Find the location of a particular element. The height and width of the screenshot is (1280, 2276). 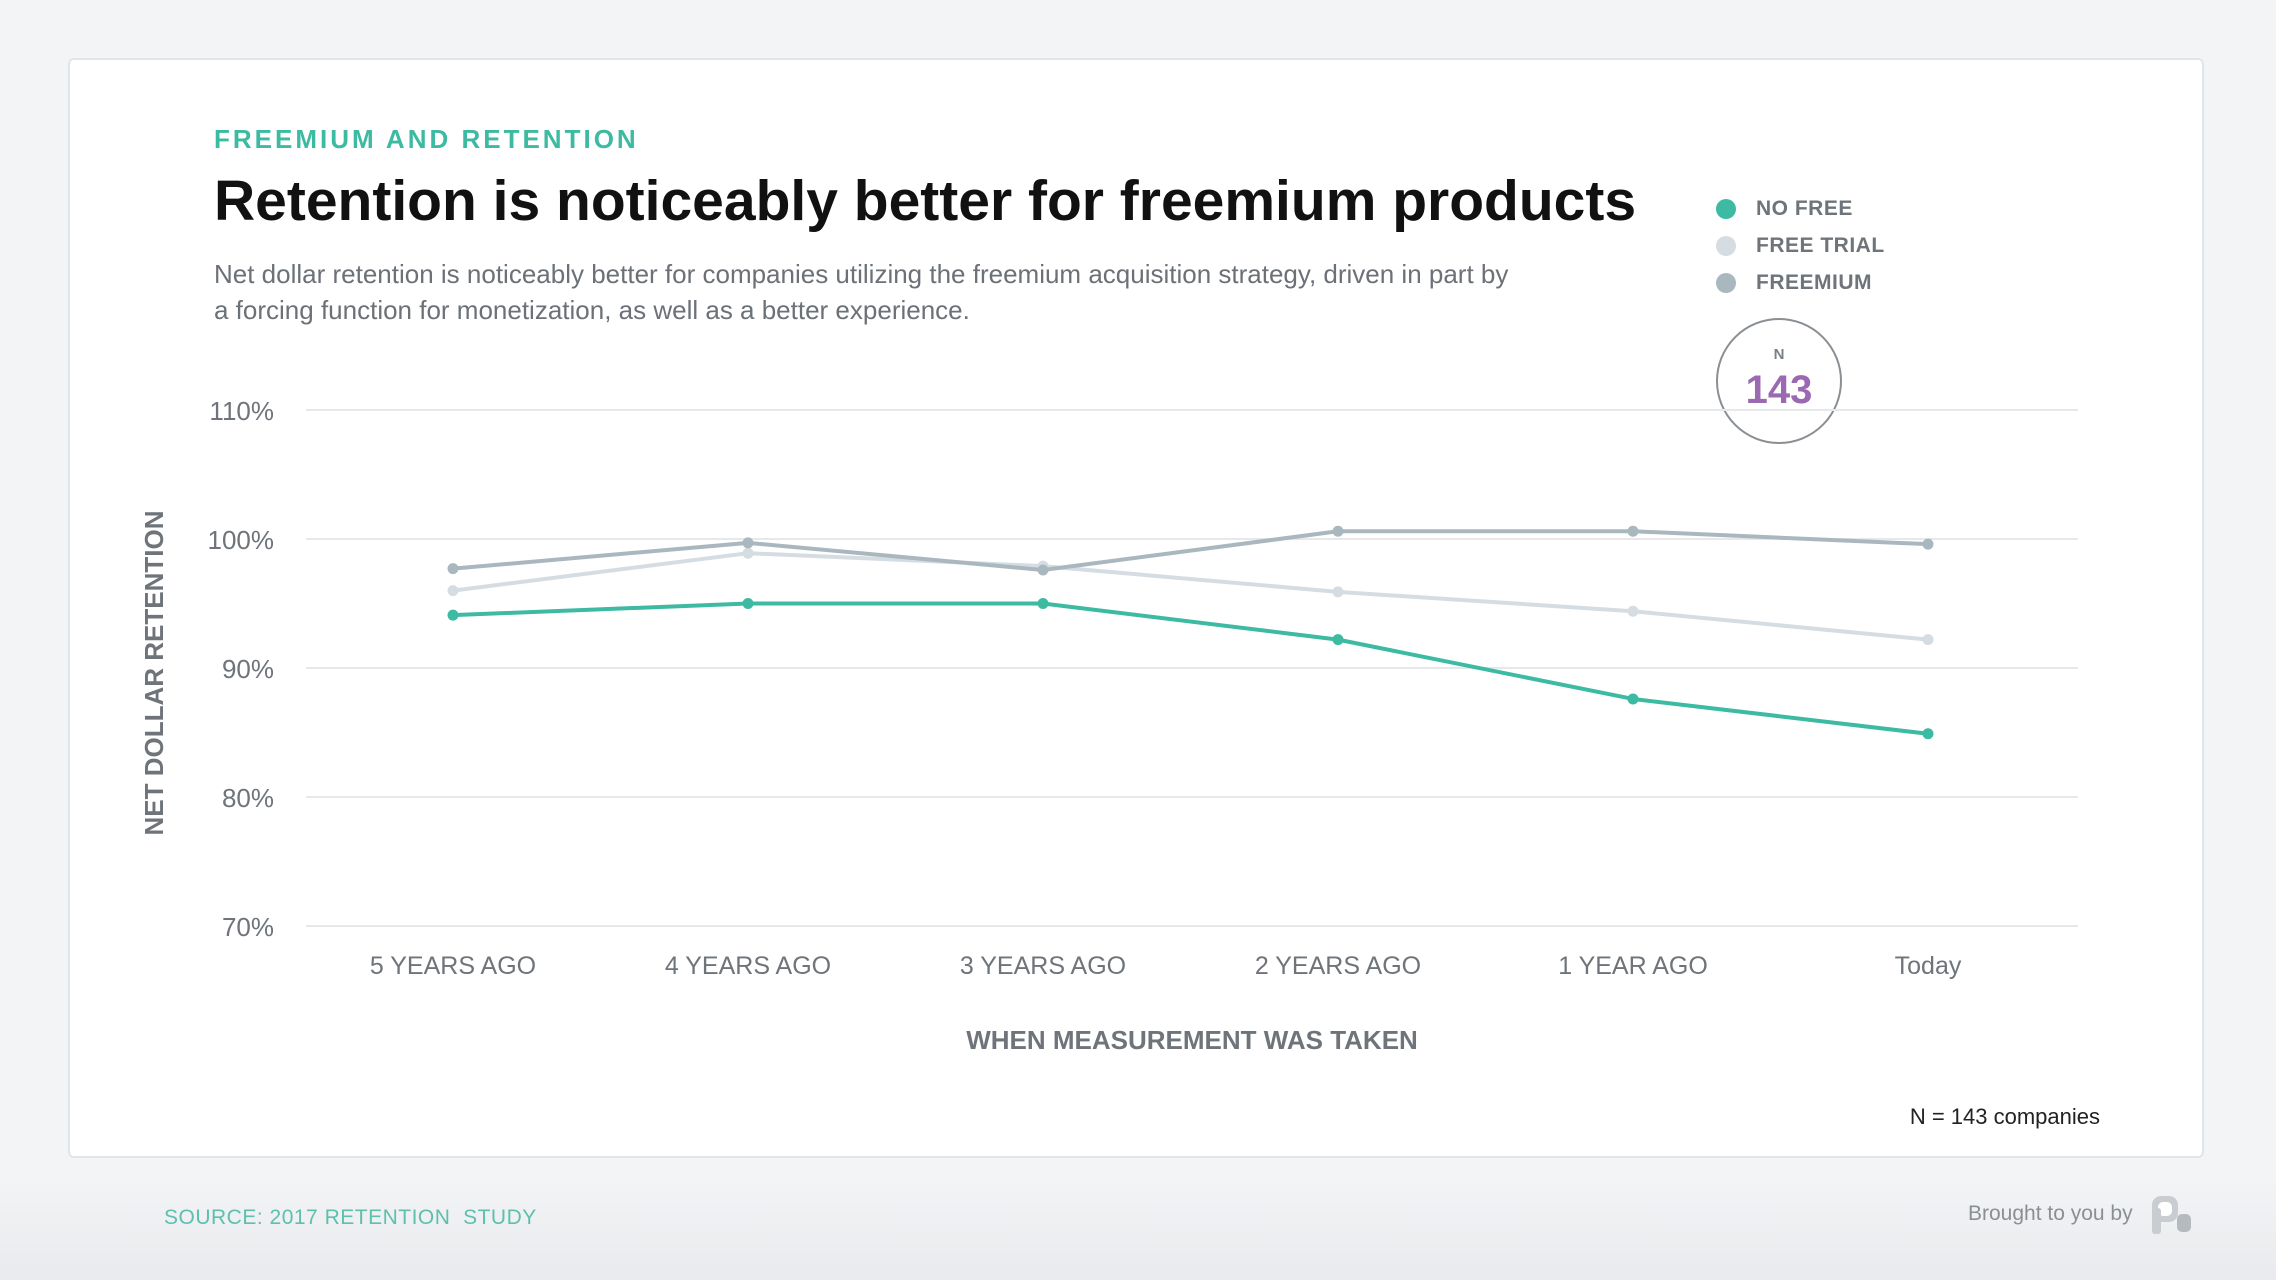

x-tick-label: 4 YEARS AGO is located at coordinates (748, 966).